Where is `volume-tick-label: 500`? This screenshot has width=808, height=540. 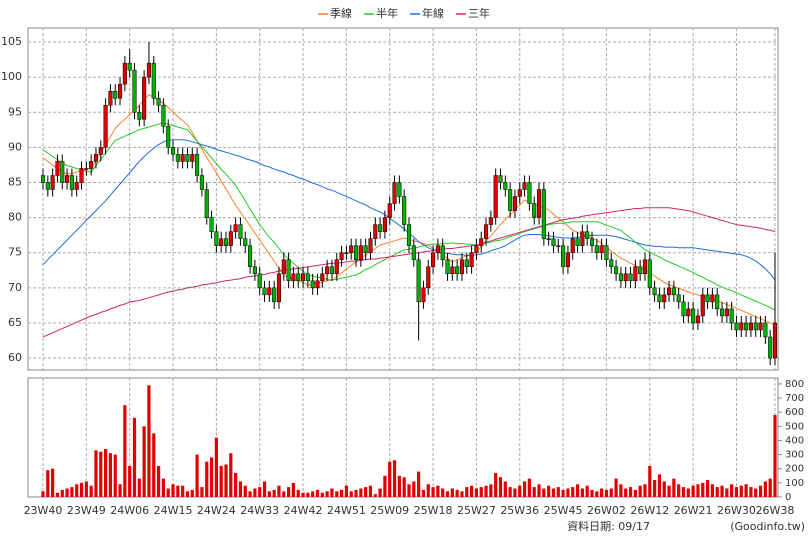 volume-tick-label: 500 is located at coordinates (794, 426).